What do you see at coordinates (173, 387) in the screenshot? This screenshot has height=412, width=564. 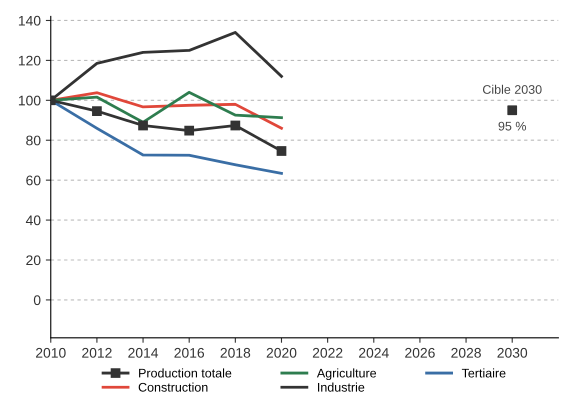 I see `legend-label: Construction` at bounding box center [173, 387].